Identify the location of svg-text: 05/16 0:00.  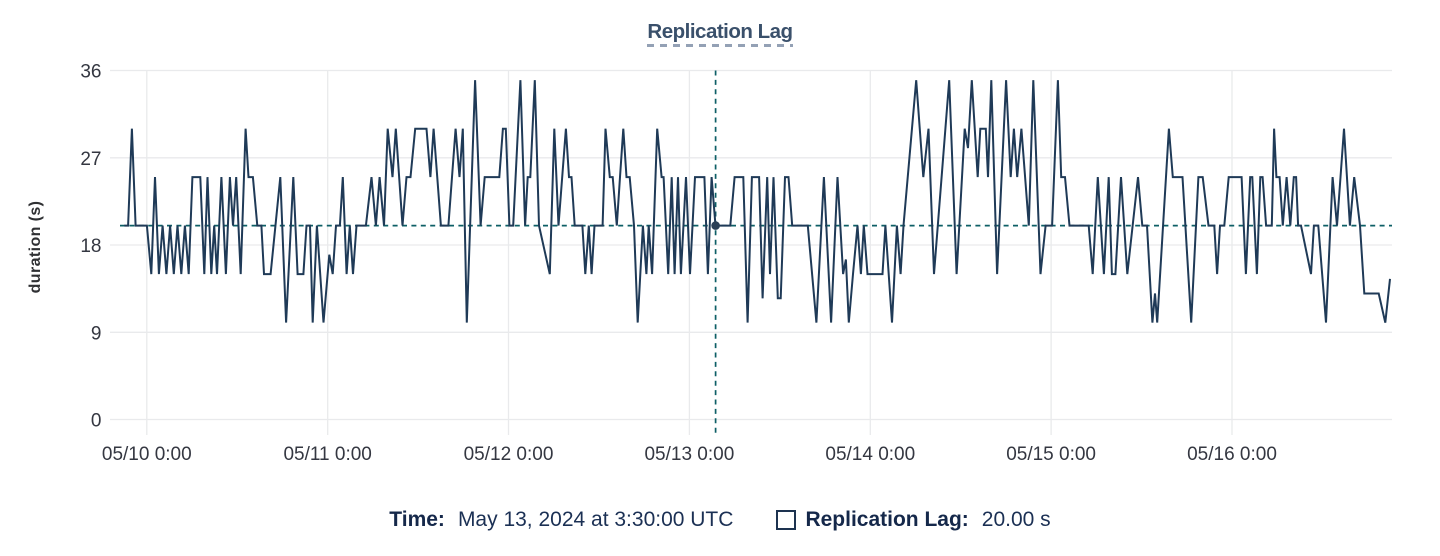
(1232, 454).